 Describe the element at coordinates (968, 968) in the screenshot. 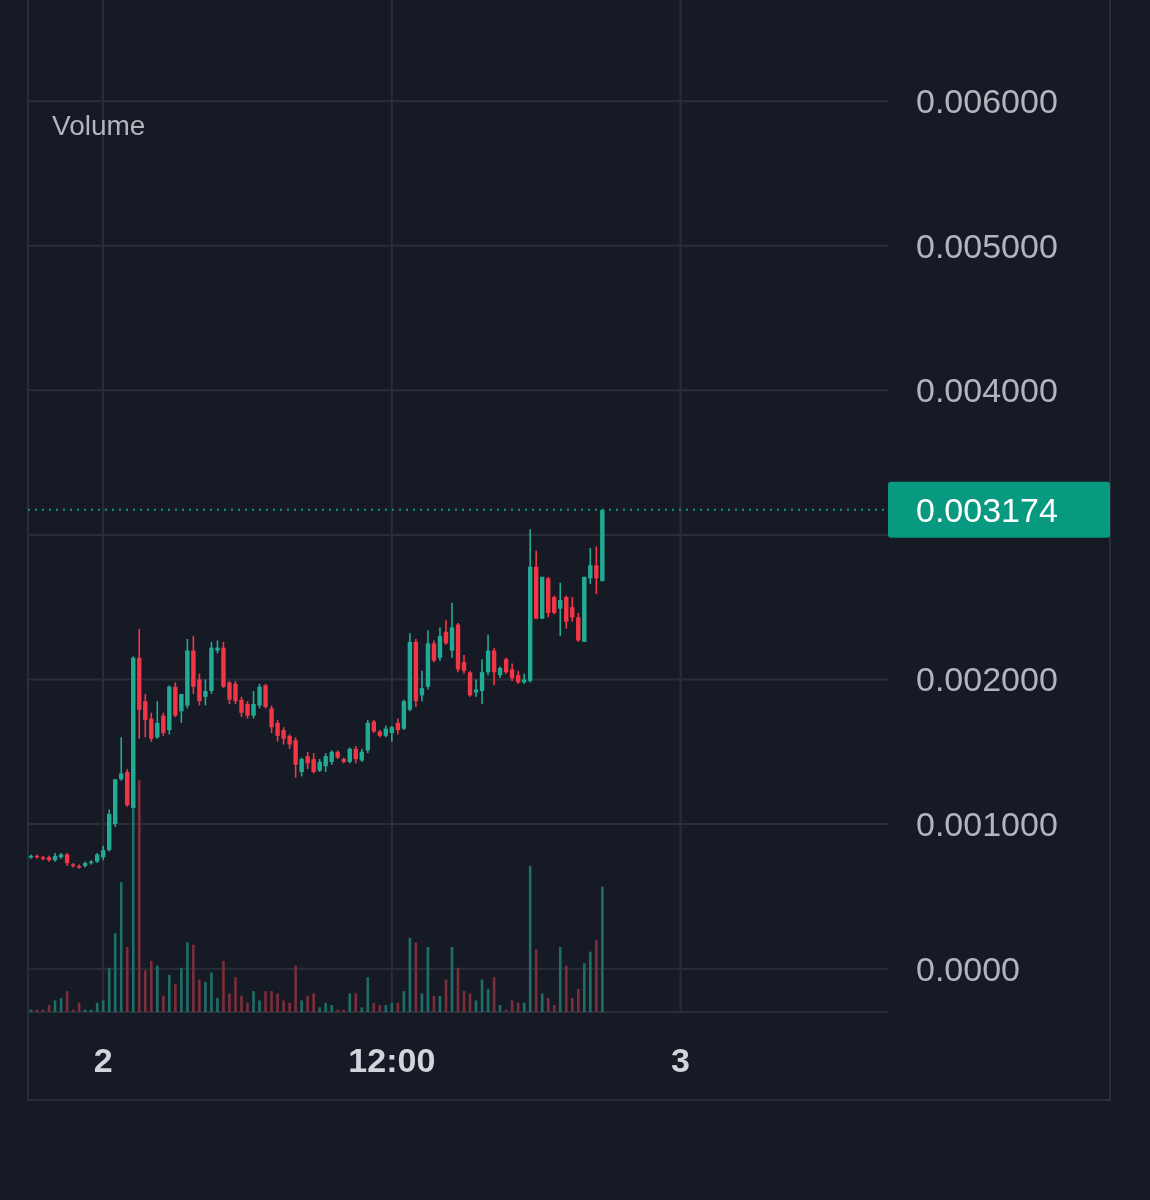

I see `y-tick-label: 0.0000` at that location.